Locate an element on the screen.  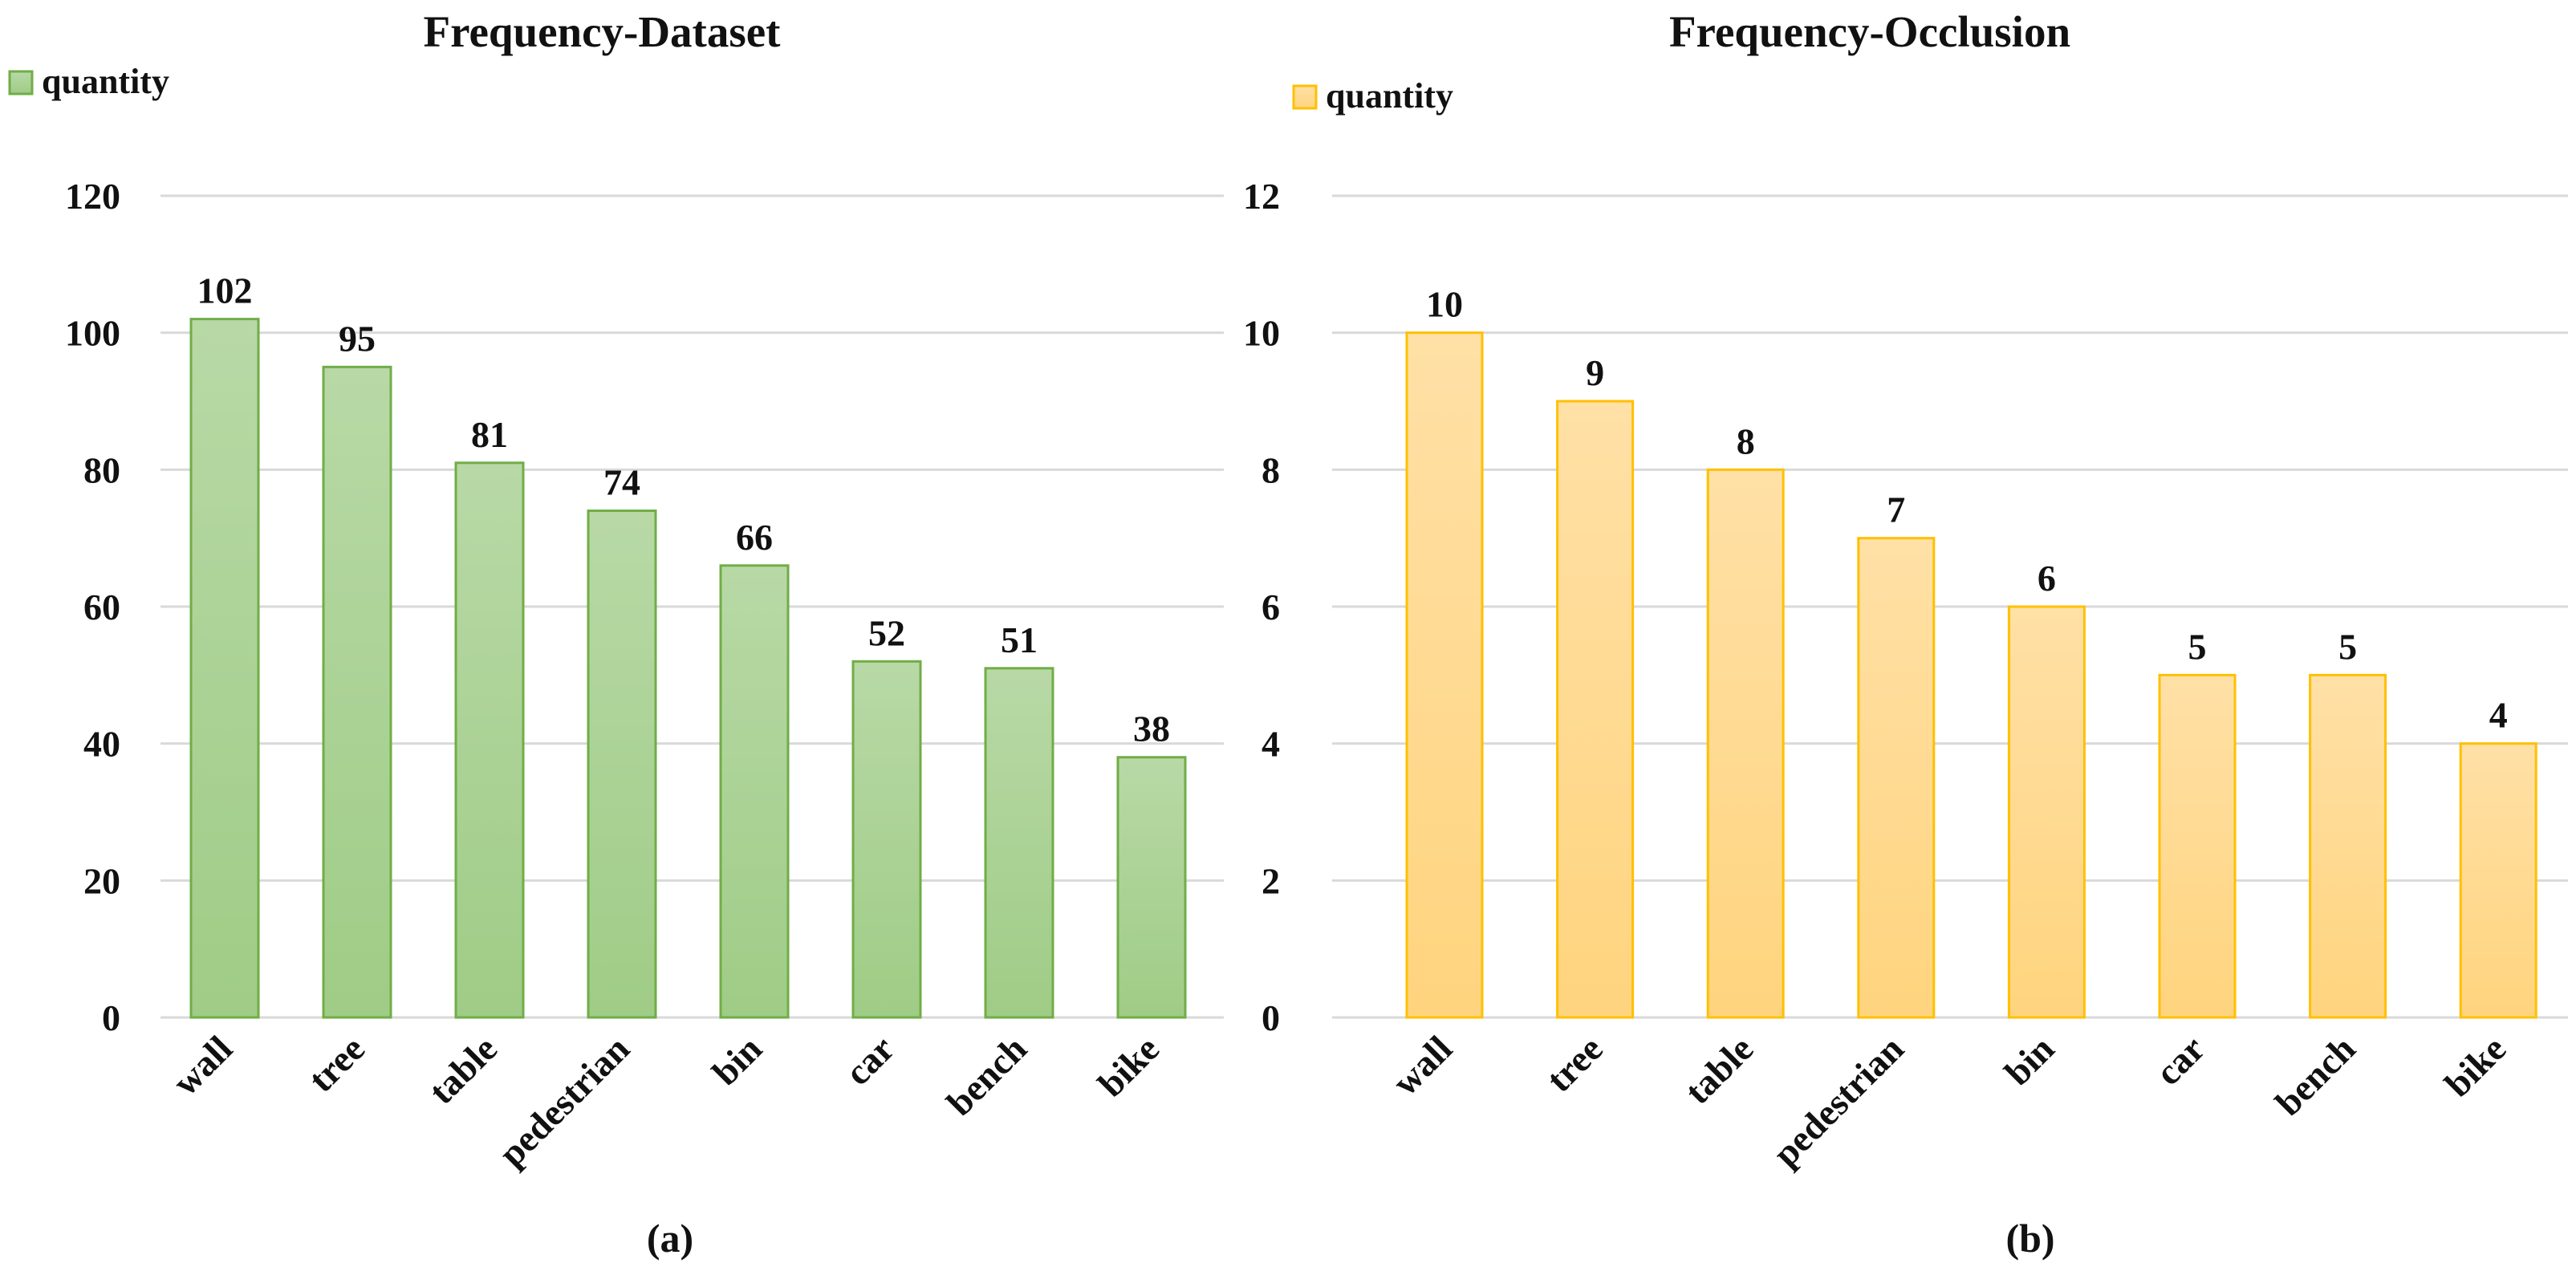
data-label: 6 is located at coordinates (2047, 579).